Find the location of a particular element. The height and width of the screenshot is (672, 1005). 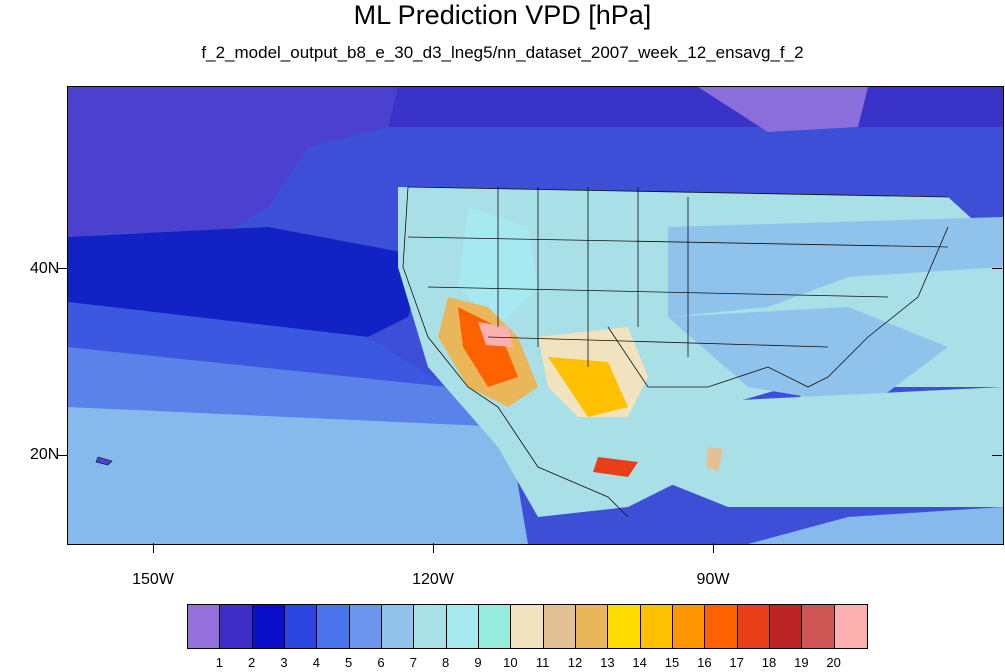

colorbar-label: 20 is located at coordinates (833, 662).